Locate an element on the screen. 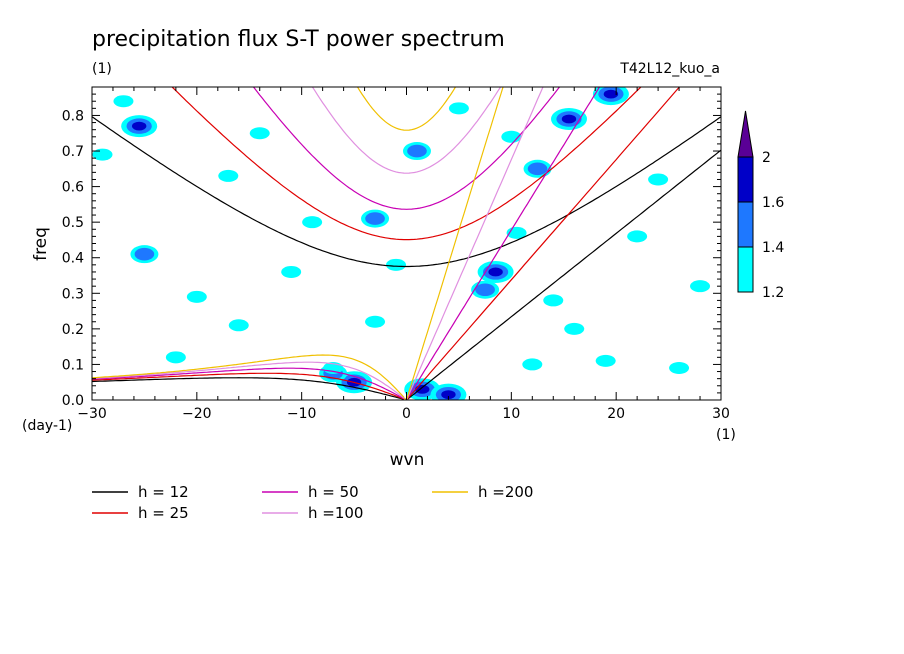 The image size is (904, 654). legend-entry: h = 25 is located at coordinates (163, 513).